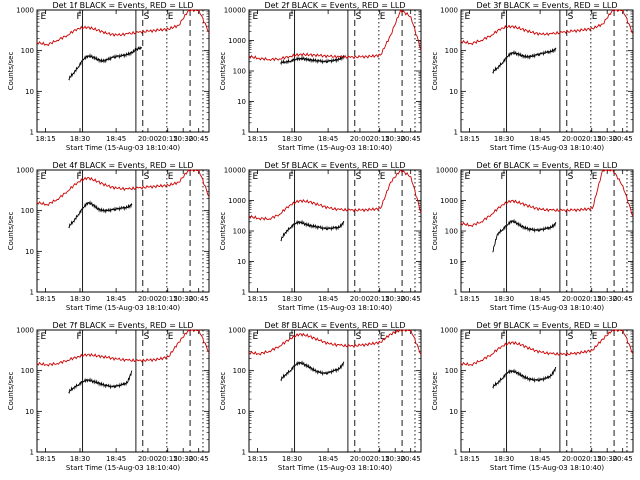 Image resolution: width=640 pixels, height=480 pixels. What do you see at coordinates (334, 325) in the screenshot?
I see `panel-title: Det 8f BLACK = Events, RED = LLD` at bounding box center [334, 325].